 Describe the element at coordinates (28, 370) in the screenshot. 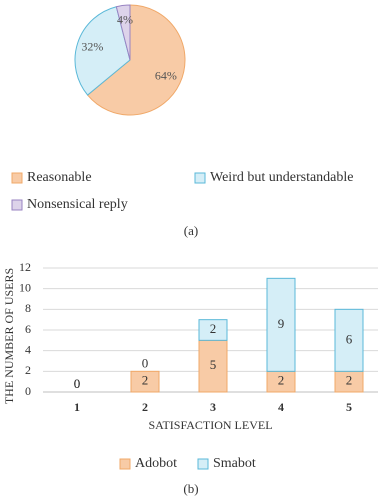

I see `y-tick-label: 2` at that location.